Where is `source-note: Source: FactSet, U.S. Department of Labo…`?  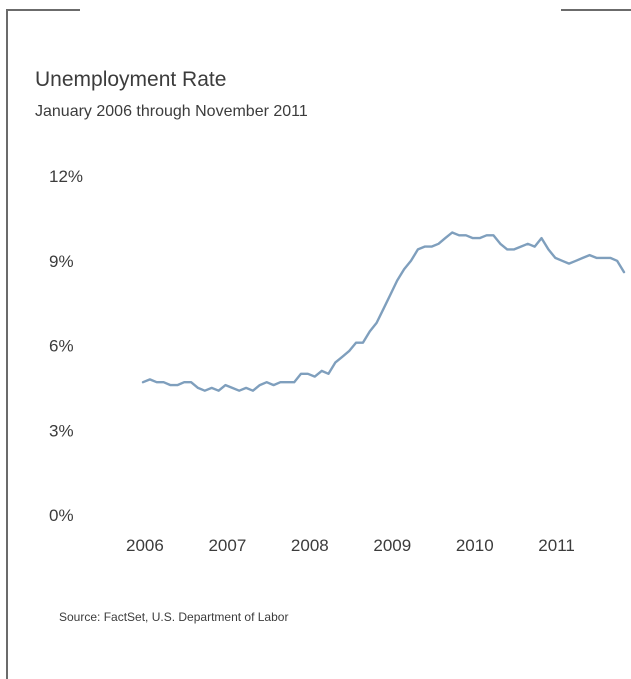
source-note: Source: FactSet, U.S. Department of Labo… is located at coordinates (174, 617).